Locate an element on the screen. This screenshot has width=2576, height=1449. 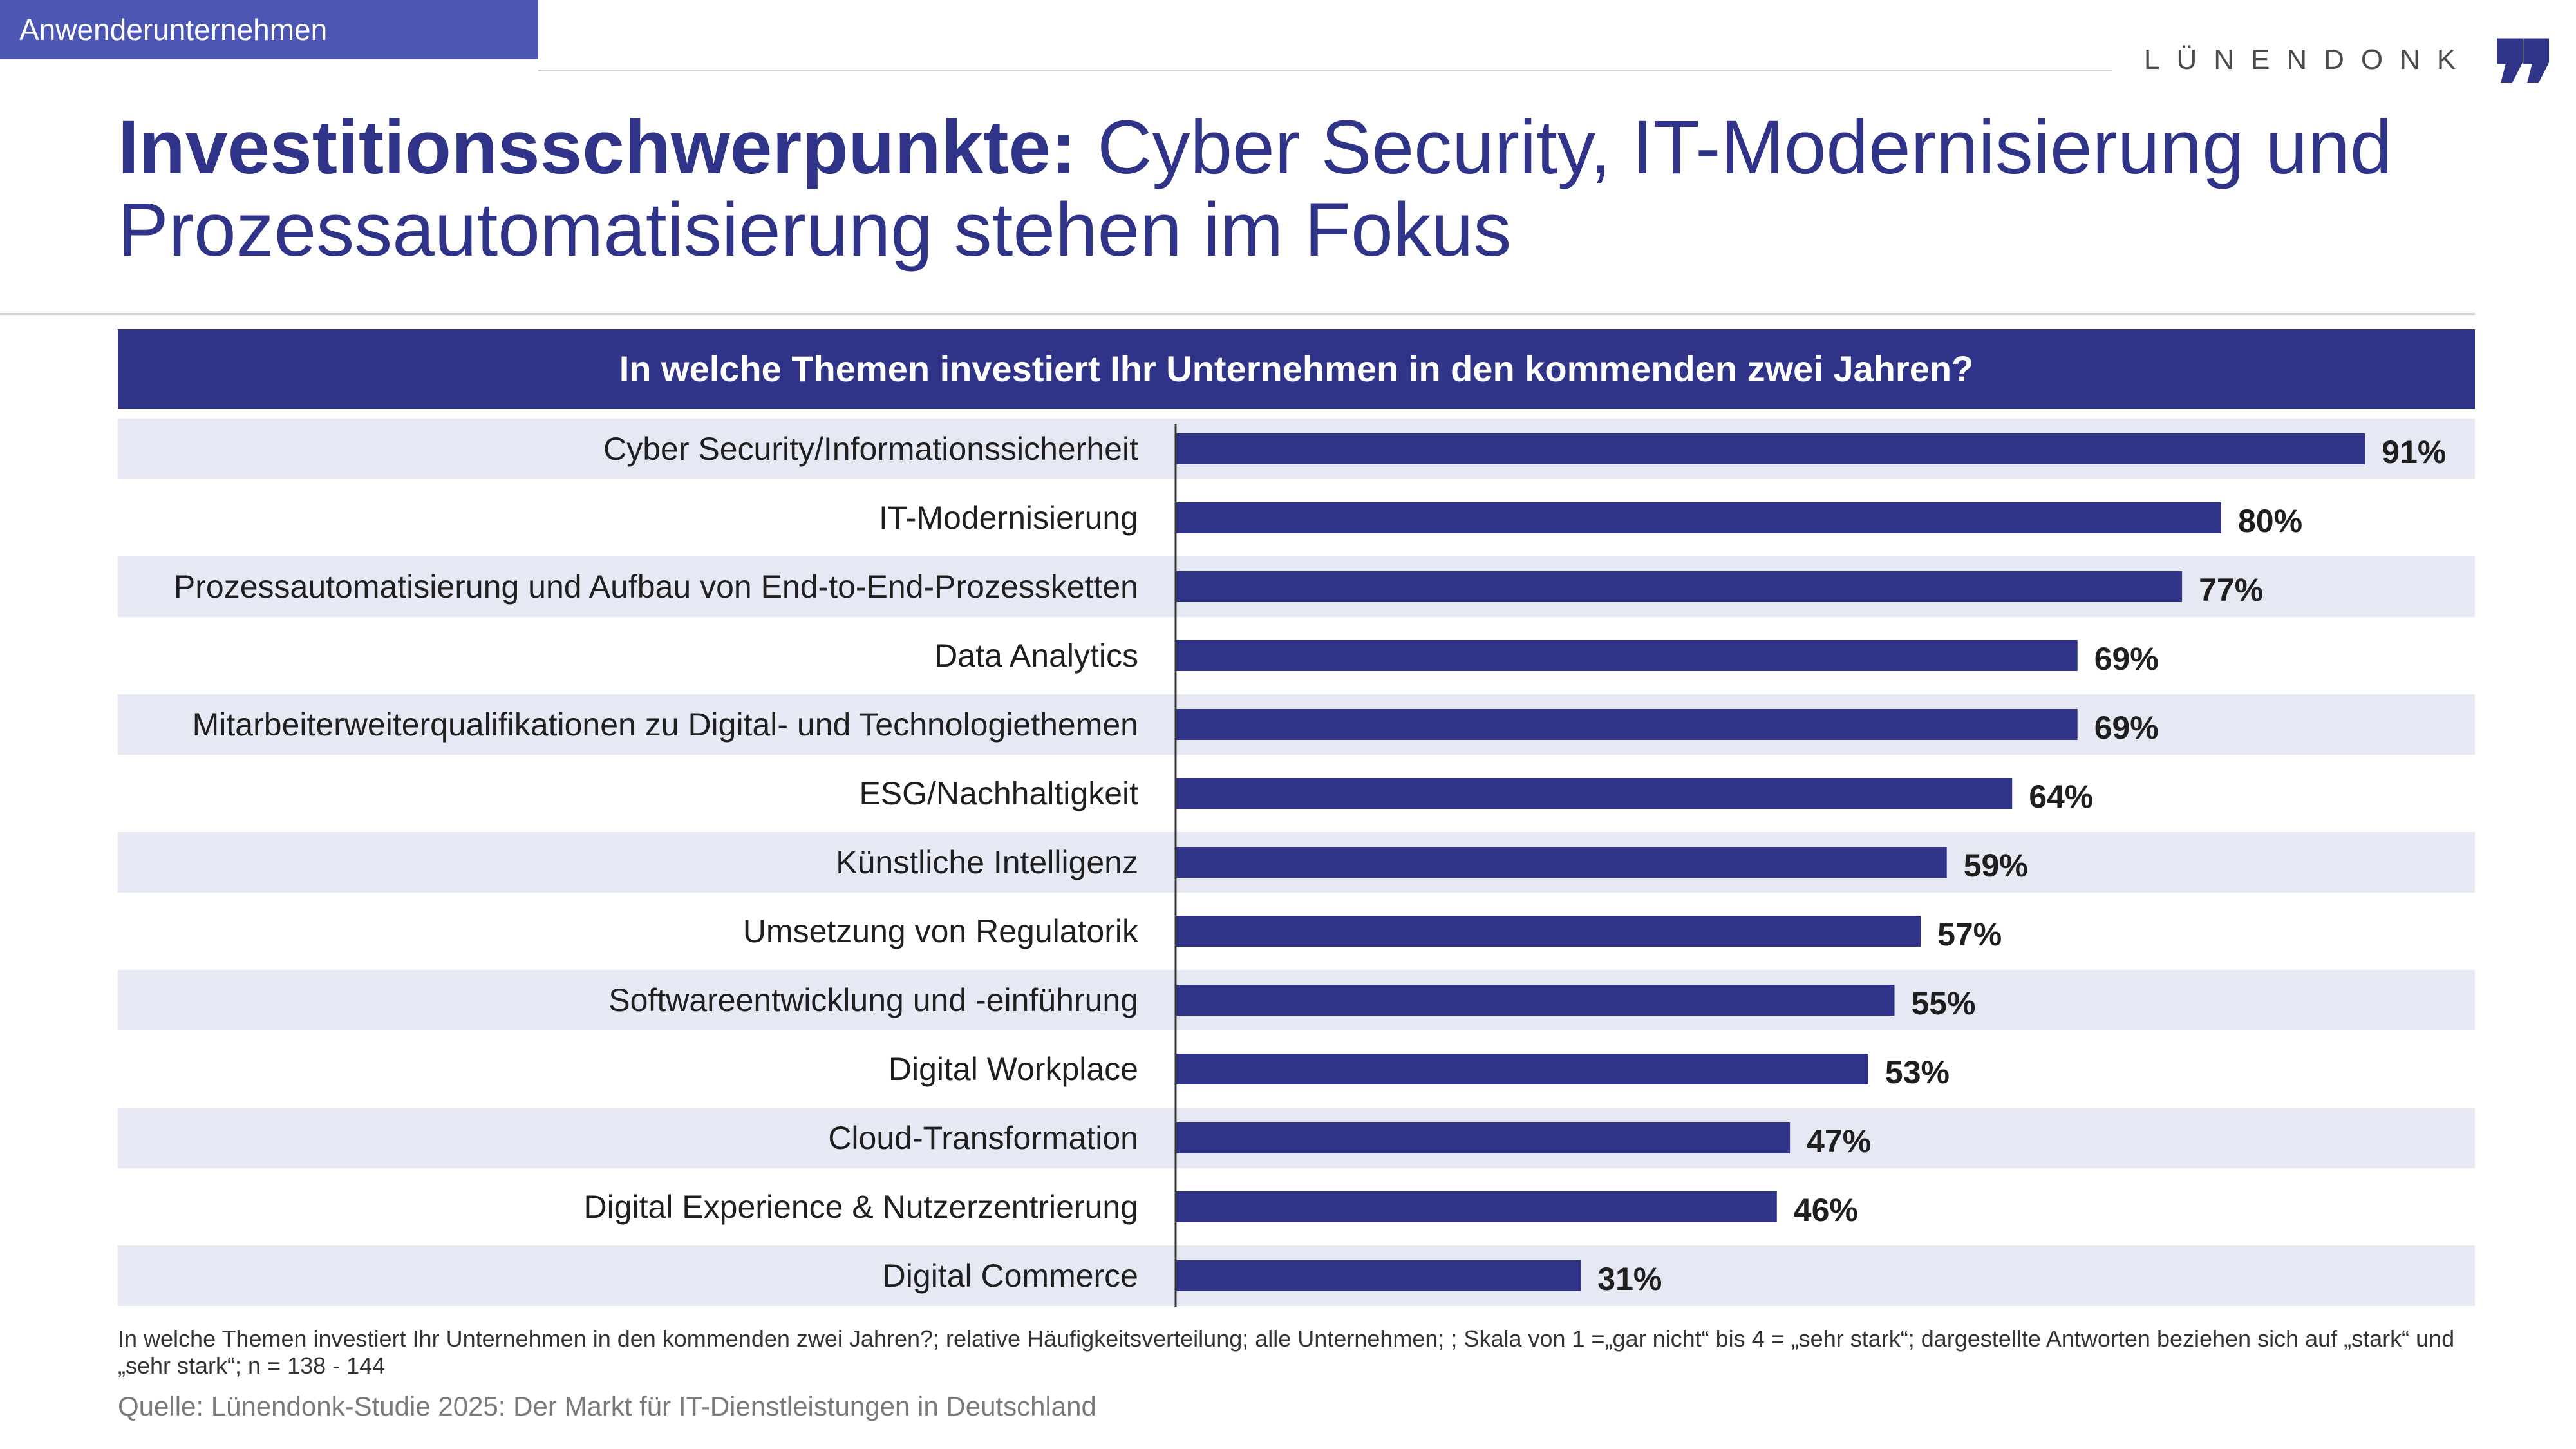
value-label: 64% is located at coordinates (2061, 797).